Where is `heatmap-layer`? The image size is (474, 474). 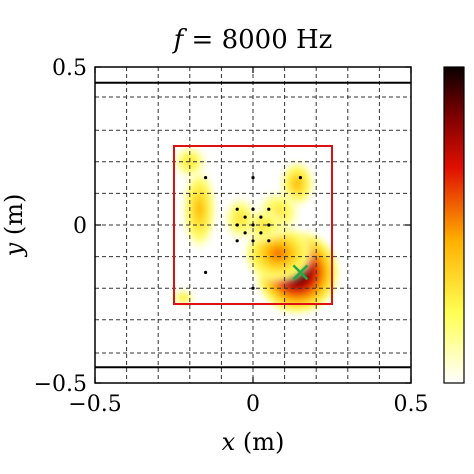
heatmap-layer is located at coordinates (256, 229).